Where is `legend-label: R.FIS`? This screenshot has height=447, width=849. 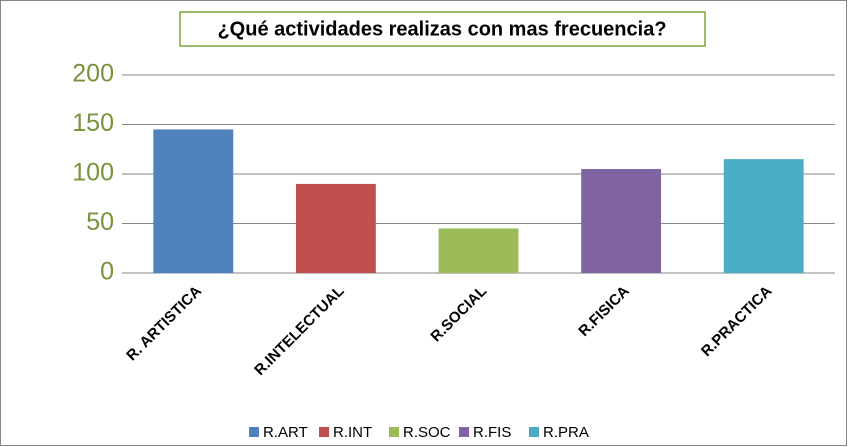
legend-label: R.FIS is located at coordinates (492, 432).